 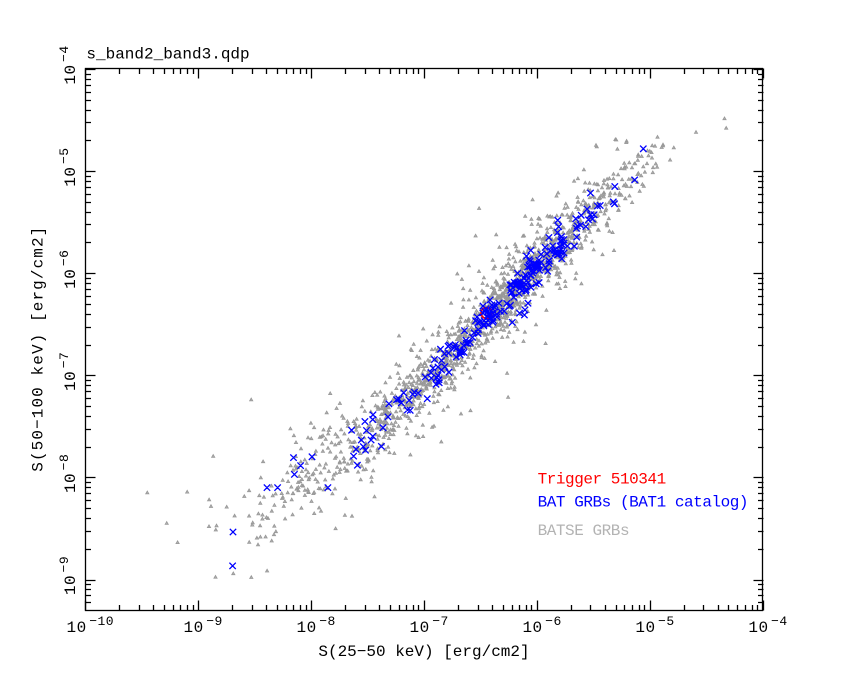 What do you see at coordinates (39, 349) in the screenshot?
I see `svg-text: S(50−100 keV) [erg/cm2]` at bounding box center [39, 349].